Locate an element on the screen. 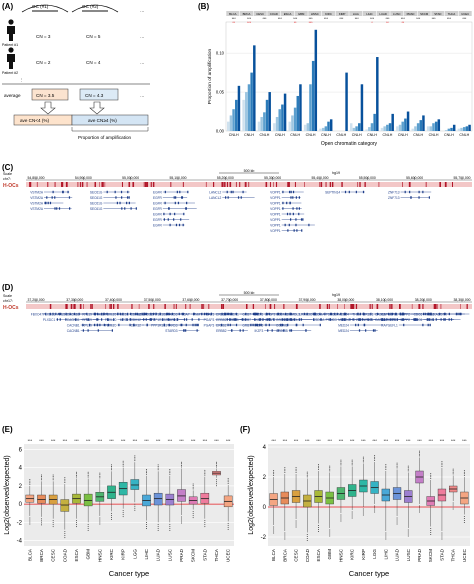  y-tick-label: 0 is located at coordinates (21, 505).